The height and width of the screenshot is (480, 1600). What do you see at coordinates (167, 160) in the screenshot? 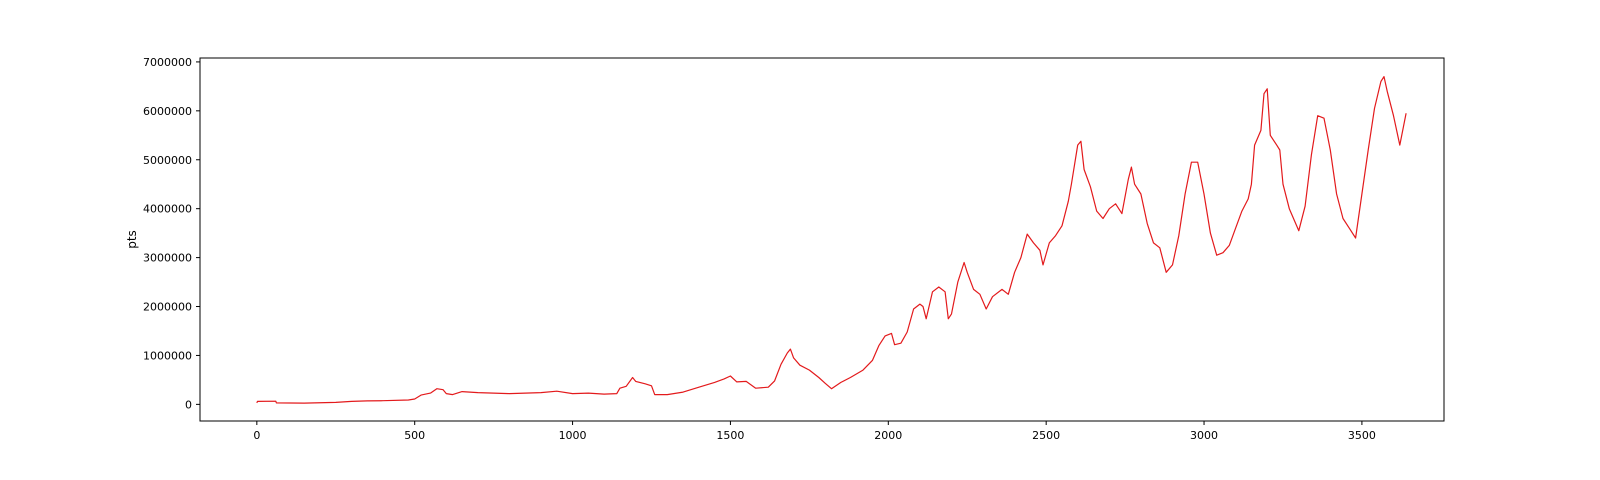
I see `y-tick-label: 5000000` at bounding box center [167, 160].